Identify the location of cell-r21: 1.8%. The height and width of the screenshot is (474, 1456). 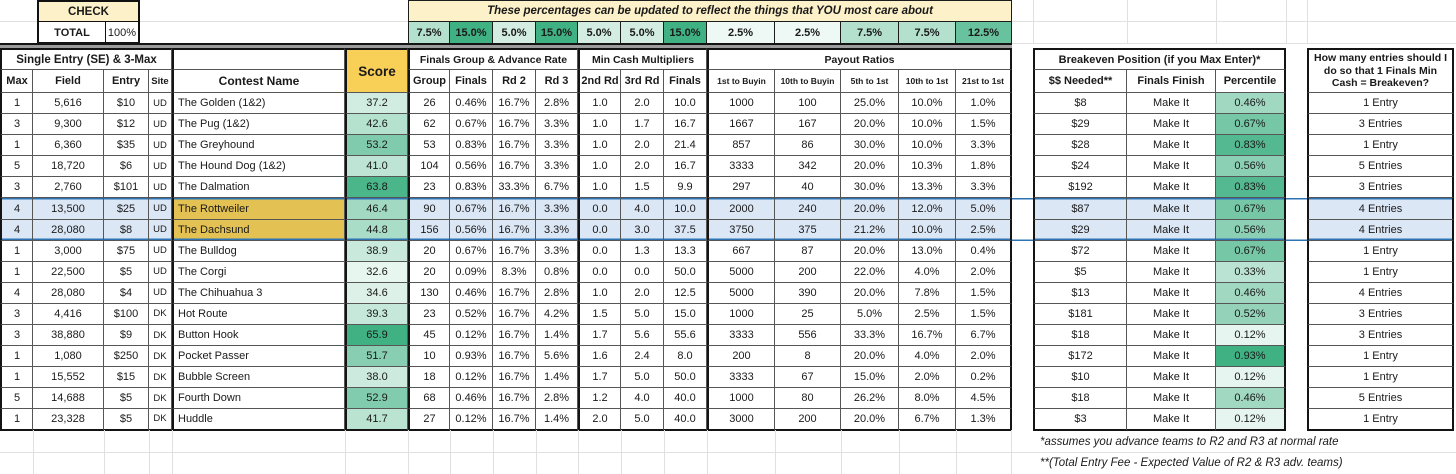
(984, 167).